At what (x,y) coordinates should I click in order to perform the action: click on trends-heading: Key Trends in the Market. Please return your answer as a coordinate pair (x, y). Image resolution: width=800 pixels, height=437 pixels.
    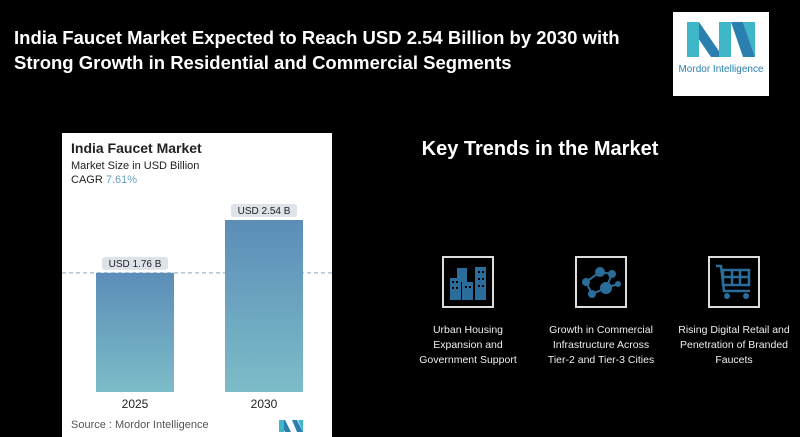
    Looking at the image, I should click on (540, 149).